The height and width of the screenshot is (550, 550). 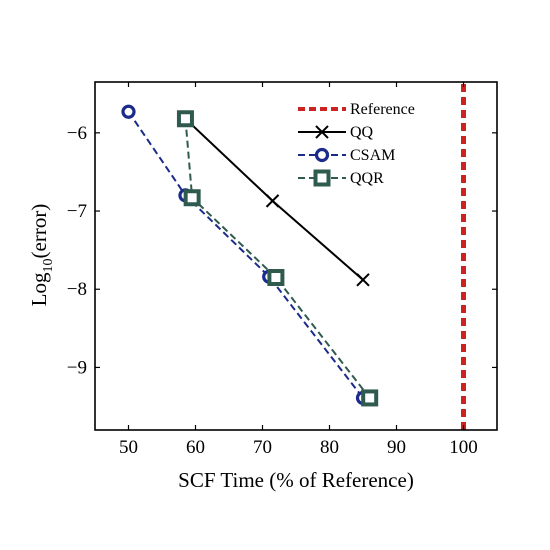 I want to click on x-tick-label: 80, so click(x=329, y=447).